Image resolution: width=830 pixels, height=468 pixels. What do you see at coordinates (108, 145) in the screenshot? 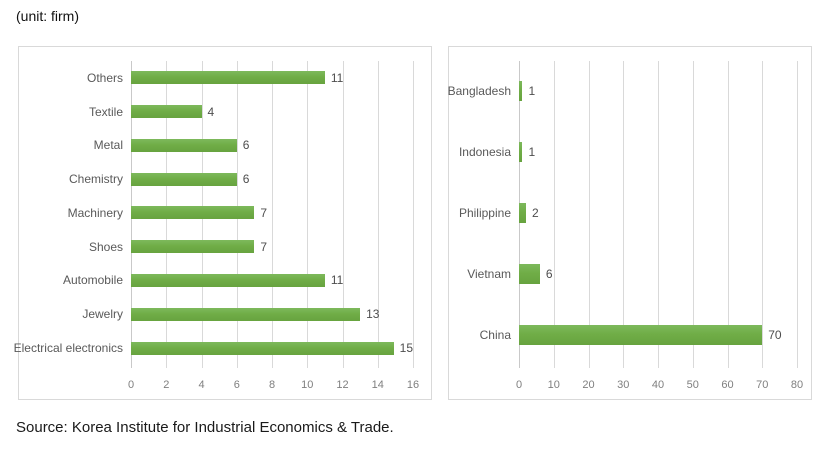
I see `category-label: Metal` at bounding box center [108, 145].